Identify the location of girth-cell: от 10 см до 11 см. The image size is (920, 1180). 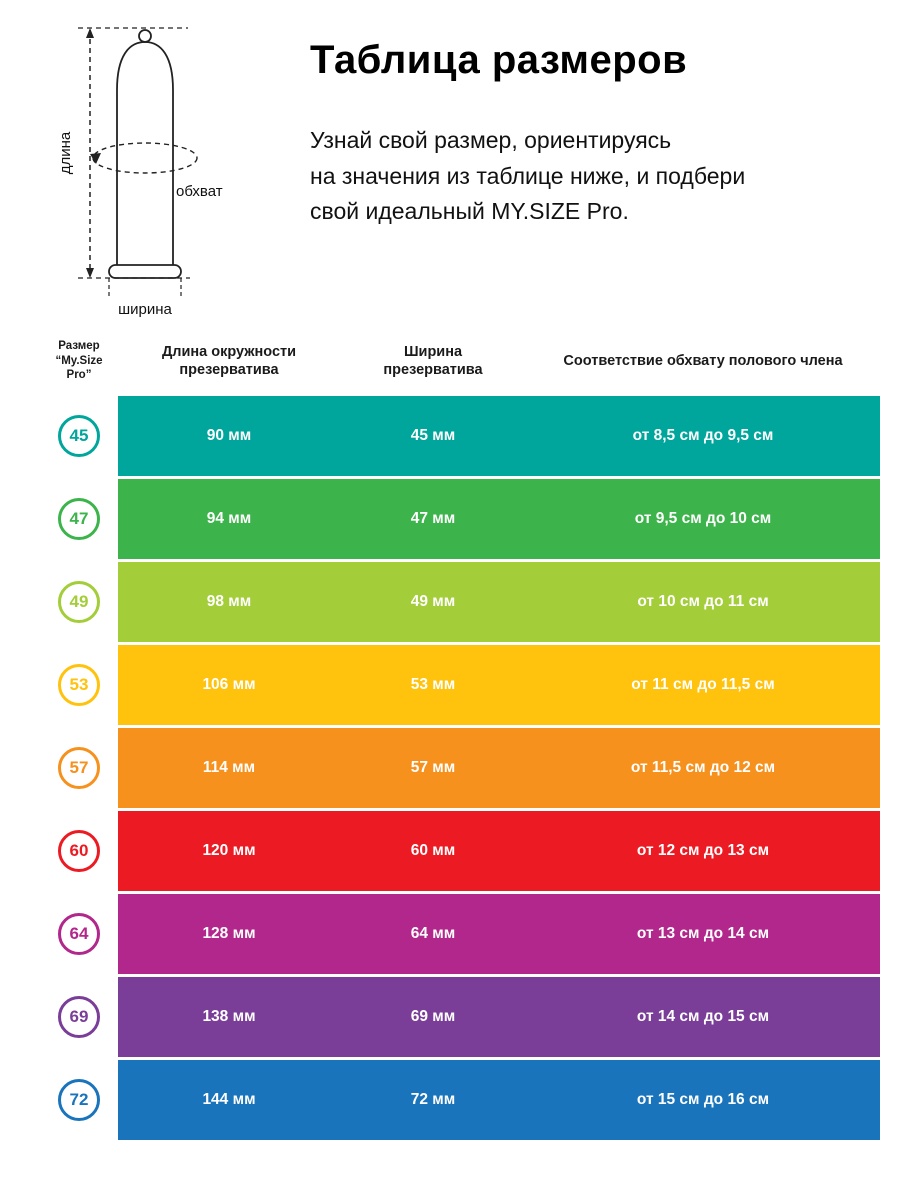
(703, 601).